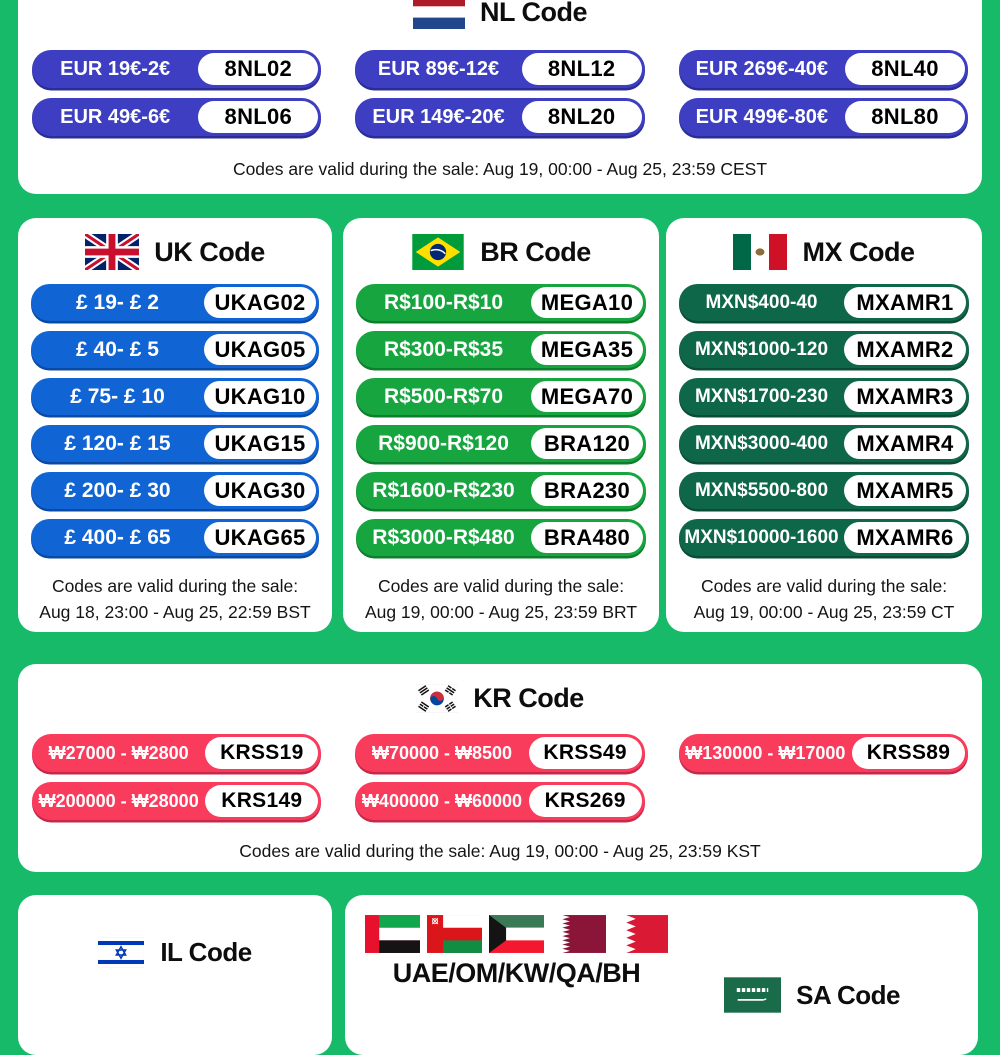  What do you see at coordinates (812, 995) in the screenshot?
I see `sa-header: SA Code` at bounding box center [812, 995].